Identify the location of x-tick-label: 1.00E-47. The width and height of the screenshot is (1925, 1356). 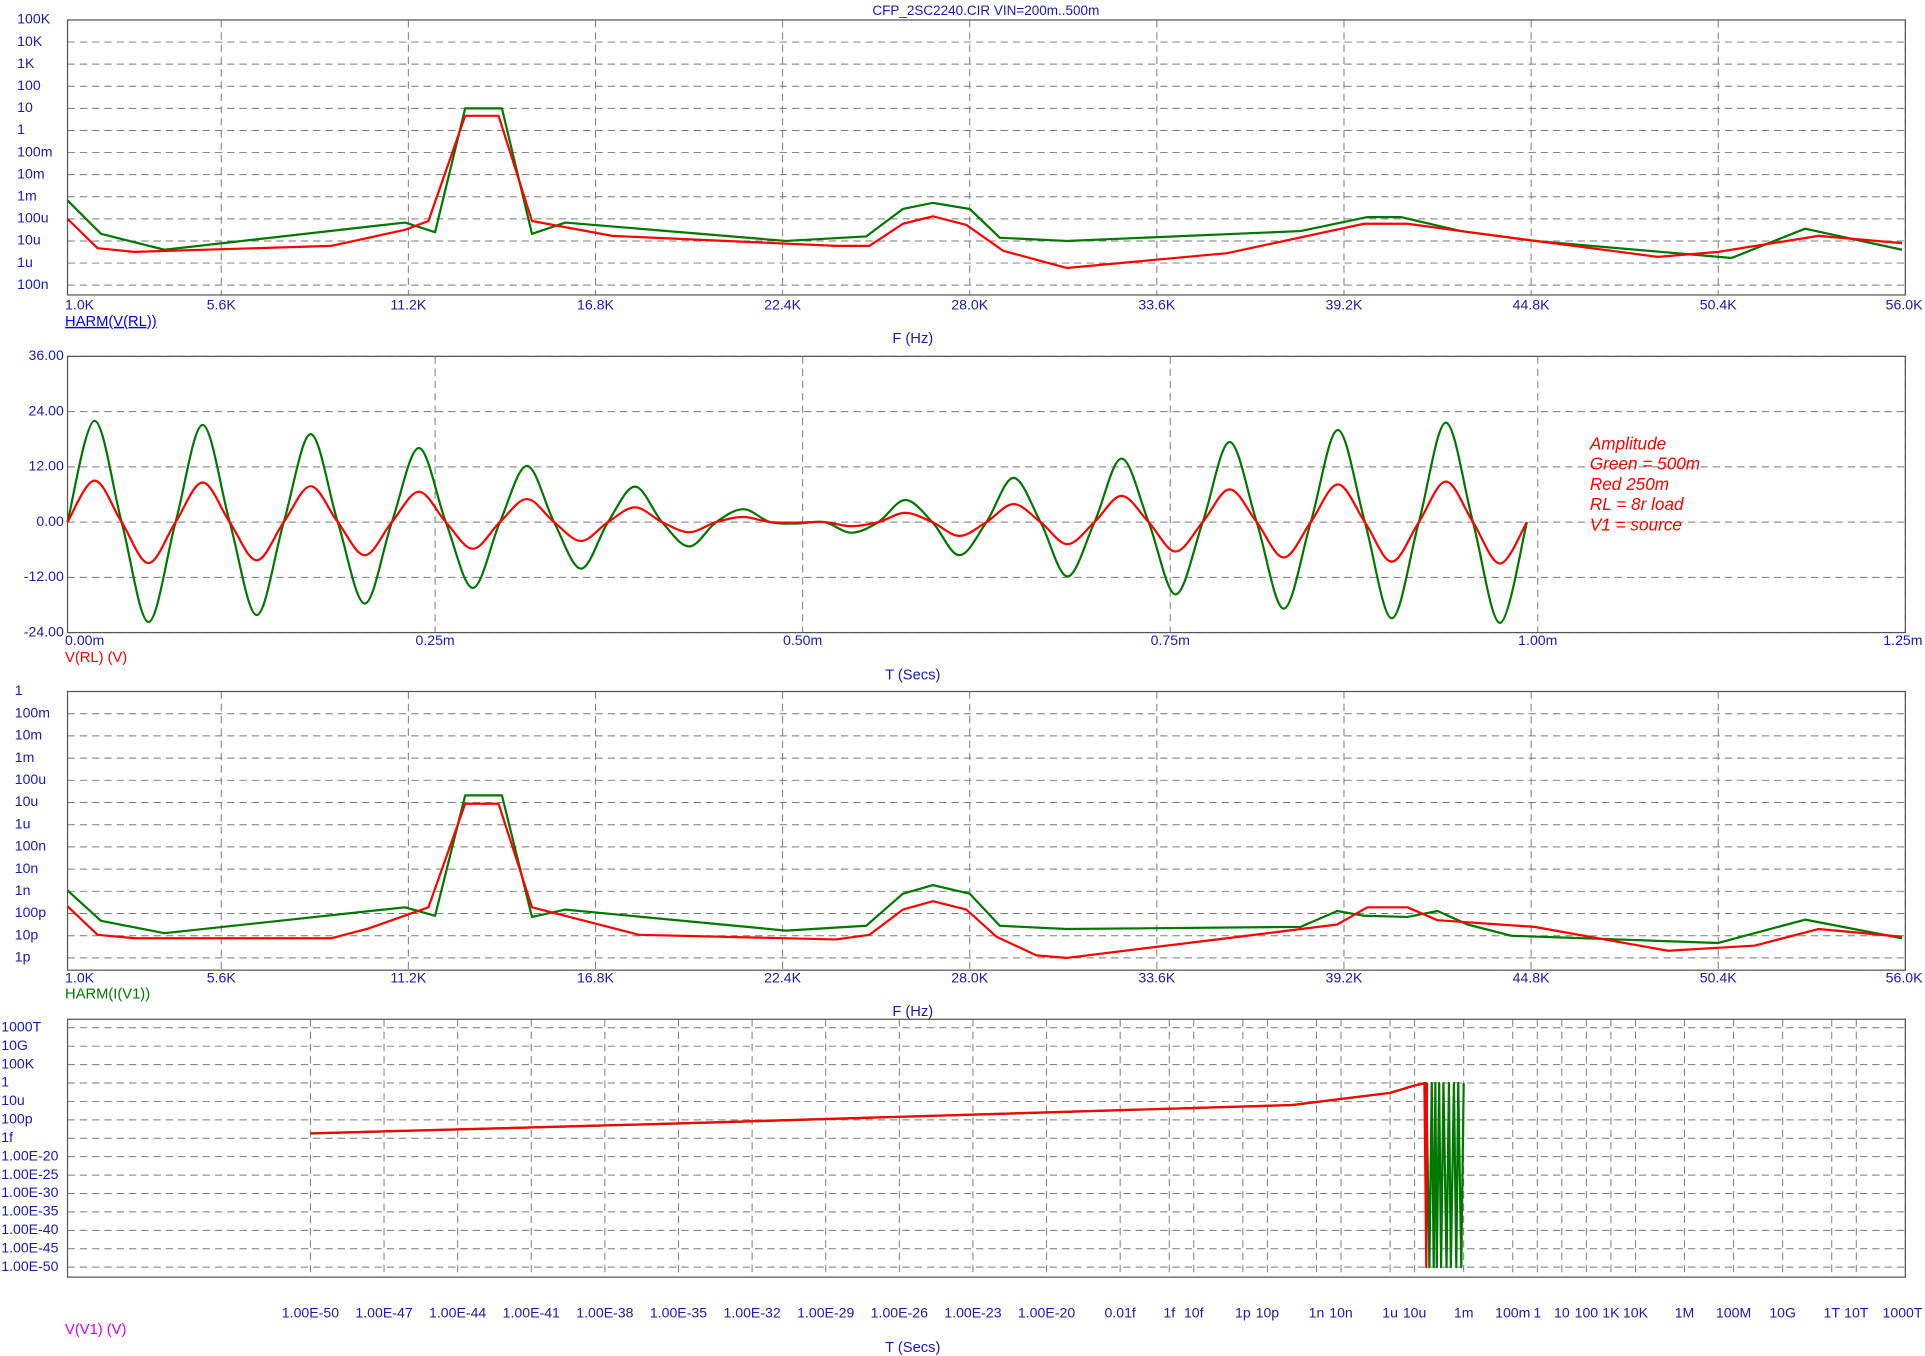
(383, 1313).